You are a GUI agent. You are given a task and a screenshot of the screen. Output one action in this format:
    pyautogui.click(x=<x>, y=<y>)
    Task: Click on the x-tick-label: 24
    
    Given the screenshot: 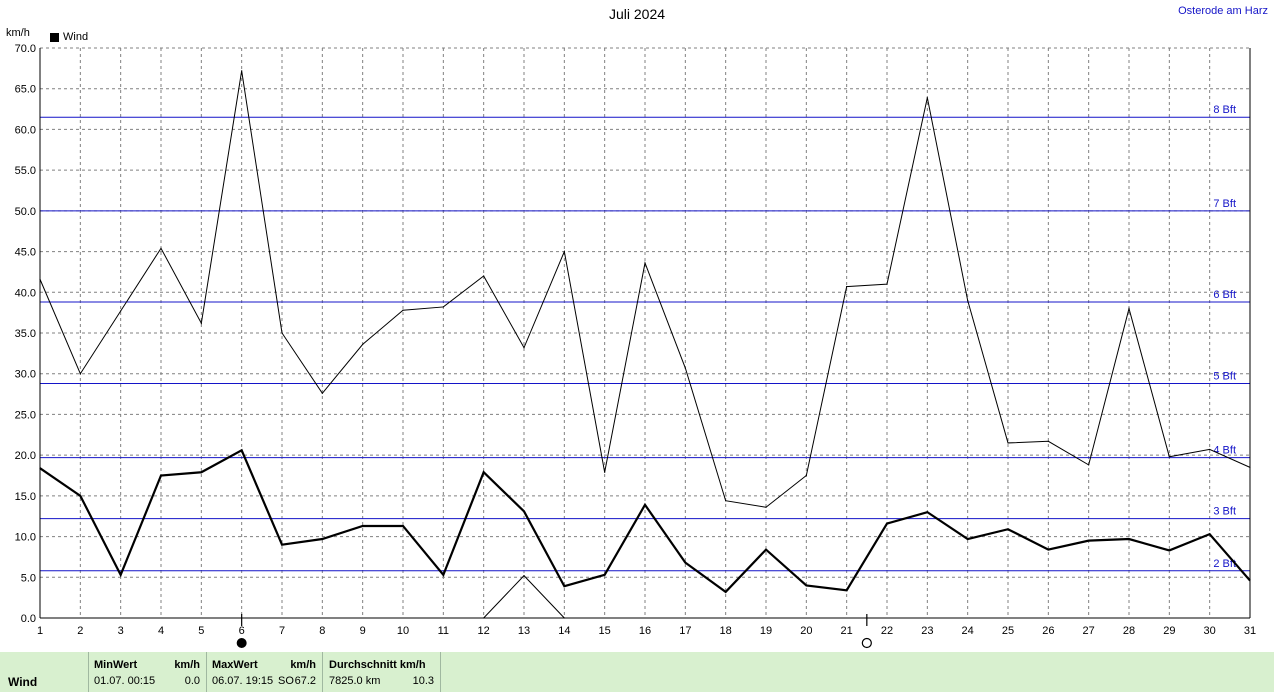 What is the action you would take?
    pyautogui.click(x=968, y=631)
    